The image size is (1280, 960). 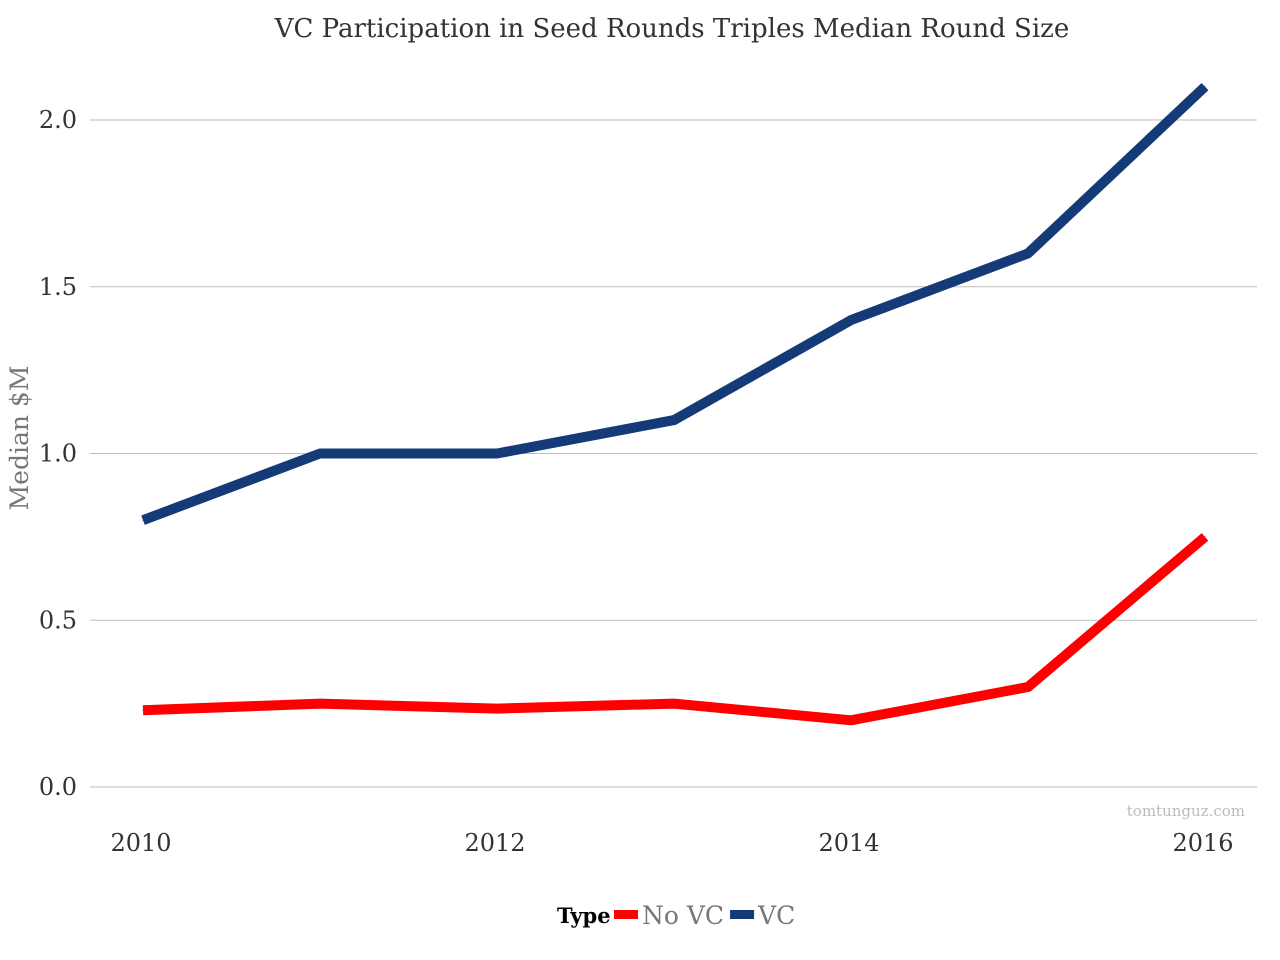 I want to click on watermark: tomtunguz.com, so click(x=1186, y=811).